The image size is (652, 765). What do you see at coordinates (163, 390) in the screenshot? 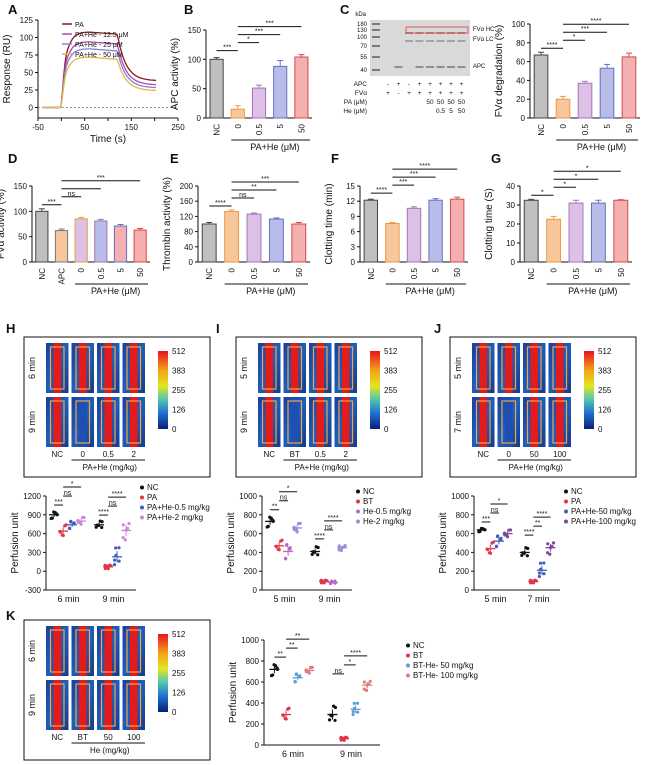
I see `colorbar-H` at bounding box center [163, 390].